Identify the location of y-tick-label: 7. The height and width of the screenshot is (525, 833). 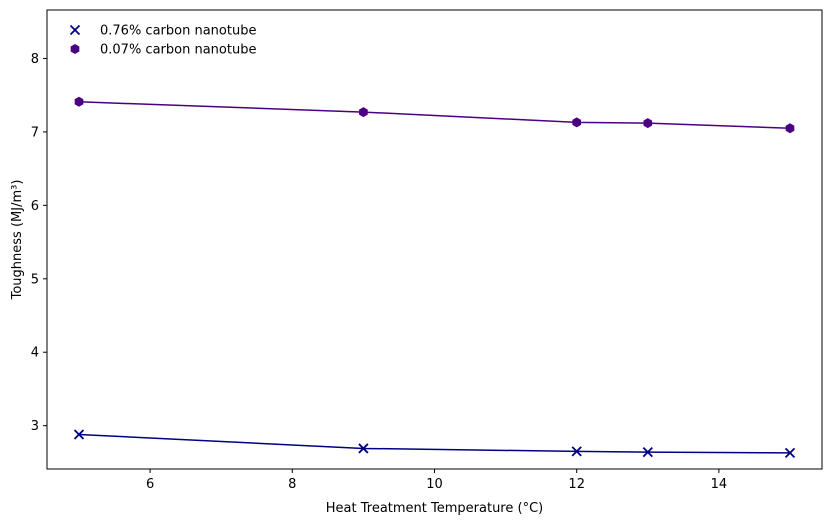
(35, 132).